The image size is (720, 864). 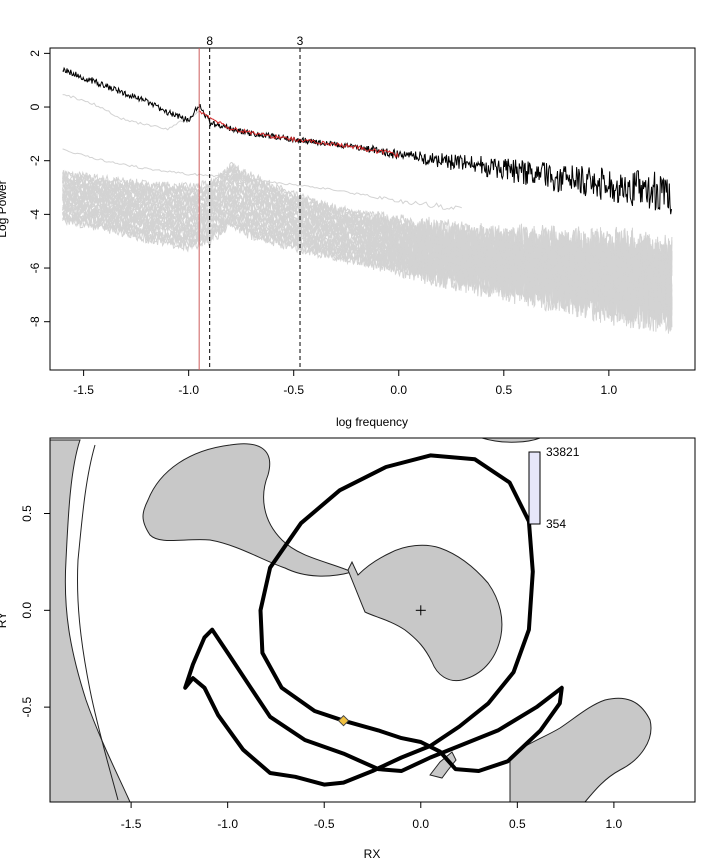 What do you see at coordinates (343, 720) in the screenshot?
I see `start-point-marker` at bounding box center [343, 720].